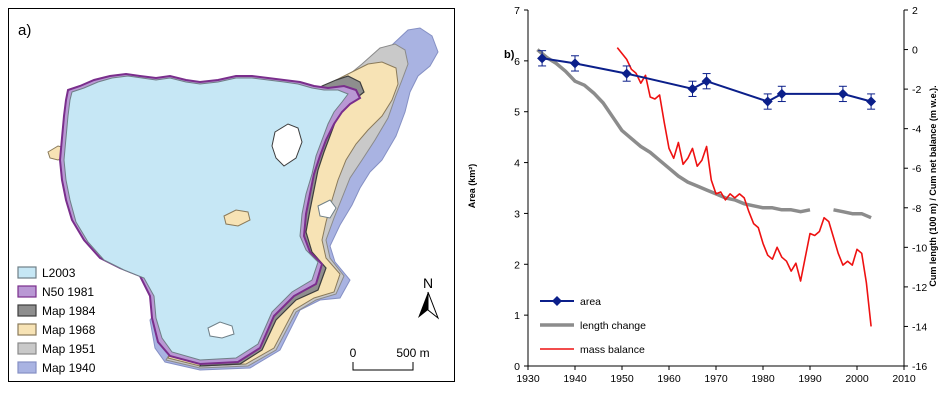 The width and height of the screenshot is (951, 393). Describe the element at coordinates (716, 379) in the screenshot. I see `x-tick-label: 1970` at that location.